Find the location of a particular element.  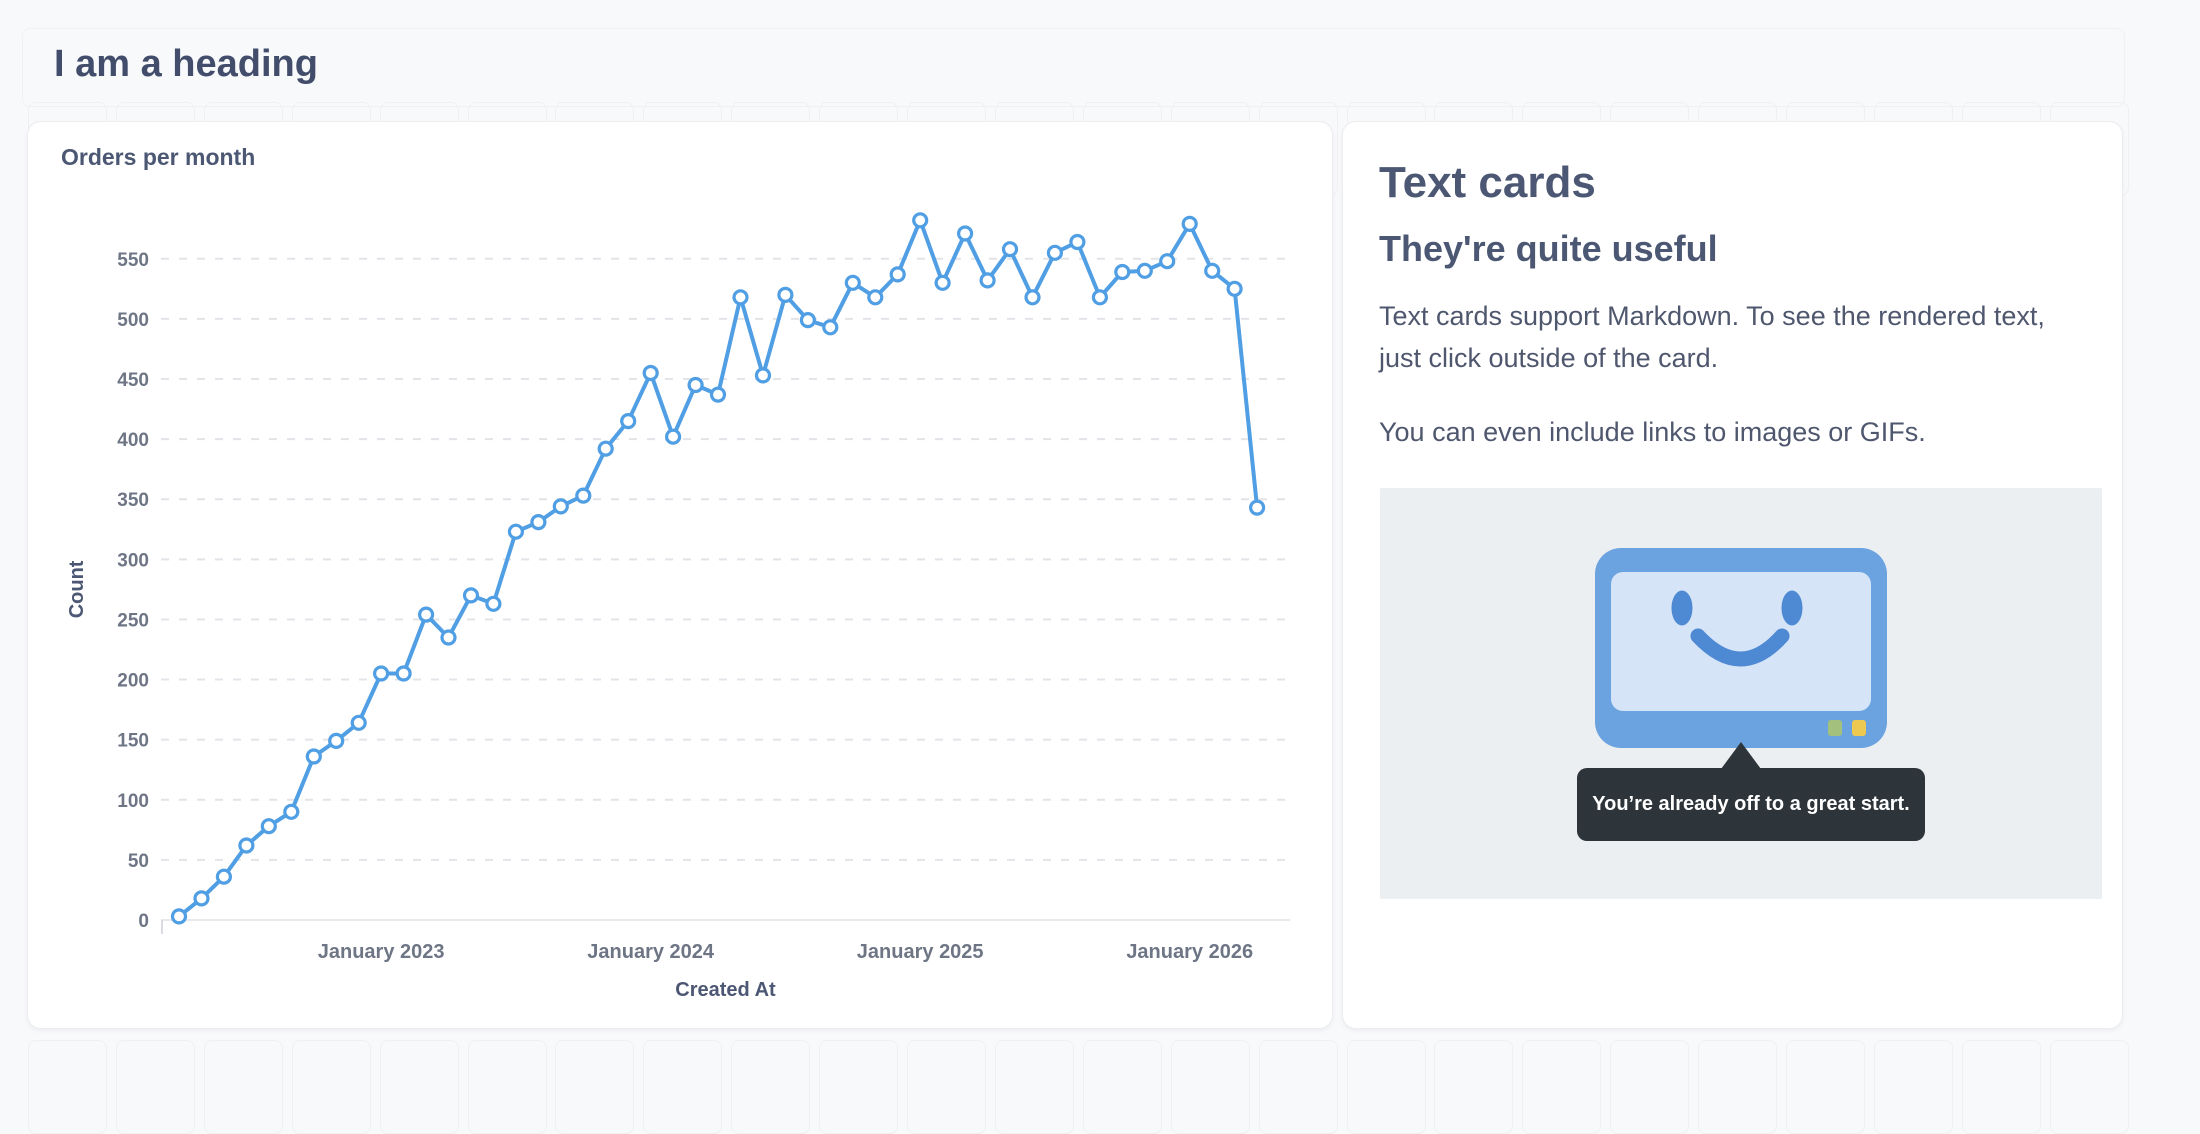

svg-text: 400 is located at coordinates (133, 440).